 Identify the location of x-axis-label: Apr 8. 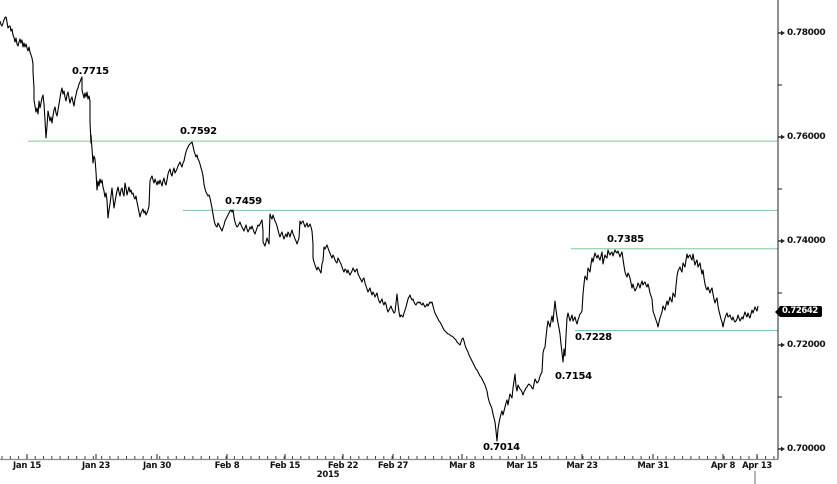
(723, 465).